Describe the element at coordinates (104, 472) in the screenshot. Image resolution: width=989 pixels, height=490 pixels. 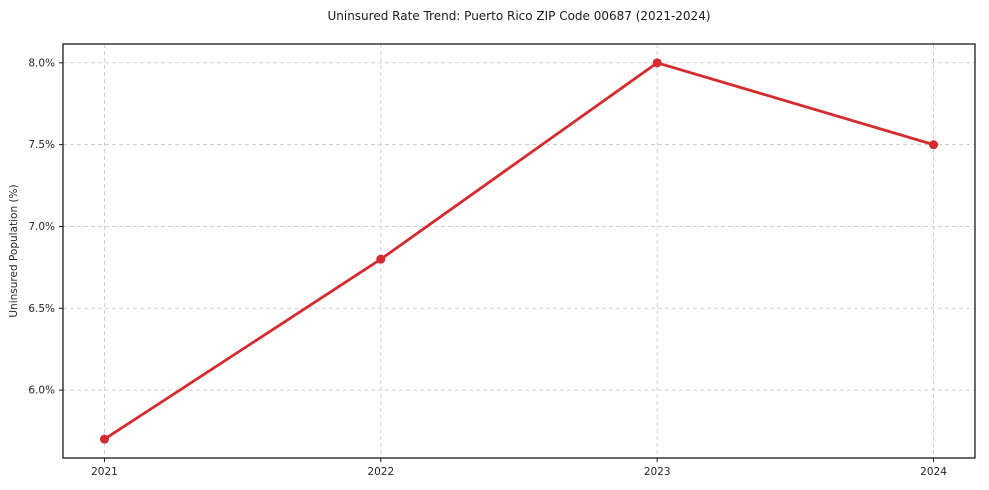
I see `x-tick-label: 2021` at that location.